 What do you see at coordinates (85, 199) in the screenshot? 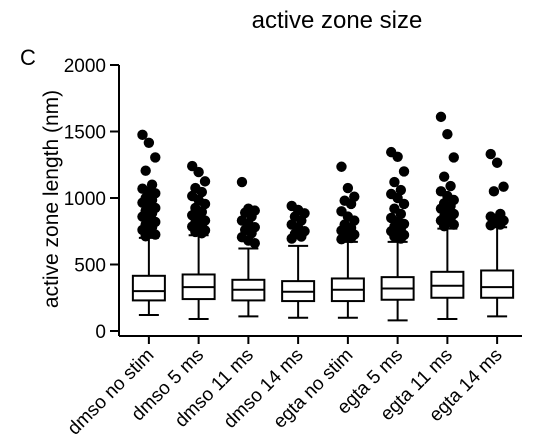
I see `y-tick-label: 1000` at bounding box center [85, 199].